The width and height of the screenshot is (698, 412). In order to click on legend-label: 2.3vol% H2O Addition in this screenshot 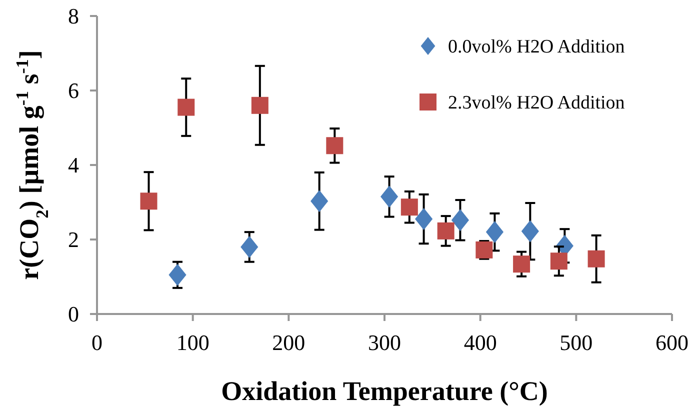, I will do `click(537, 103)`.